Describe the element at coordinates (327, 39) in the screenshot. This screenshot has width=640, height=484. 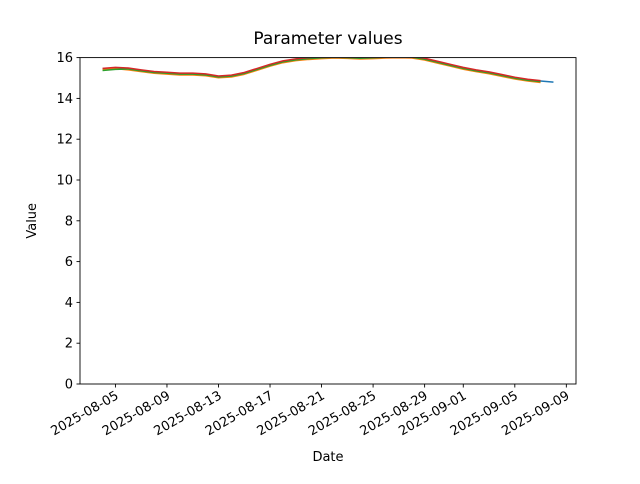
I see `chart-title: Parameter values` at that location.